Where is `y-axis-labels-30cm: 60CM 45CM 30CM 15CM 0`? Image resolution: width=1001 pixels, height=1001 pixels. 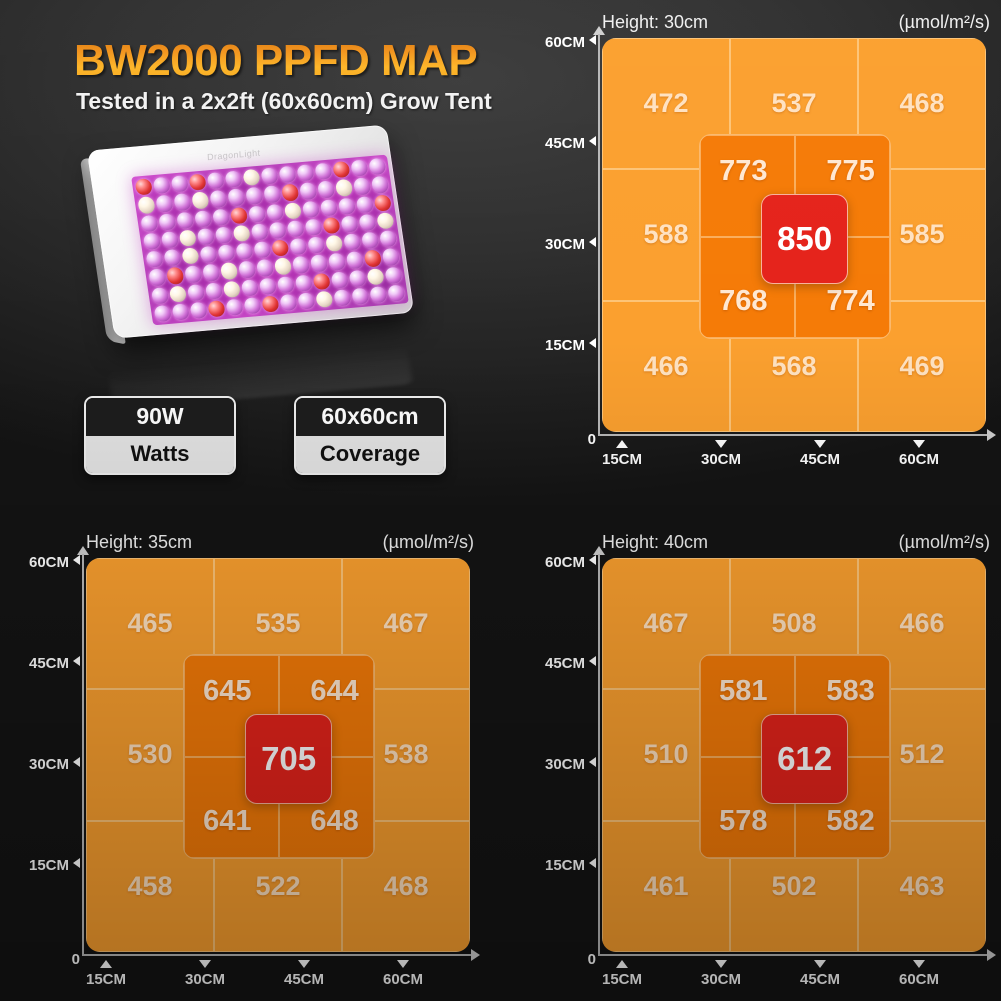 y-axis-labels-30cm: 60CM 45CM 30CM 15CM 0 is located at coordinates (562, 241).